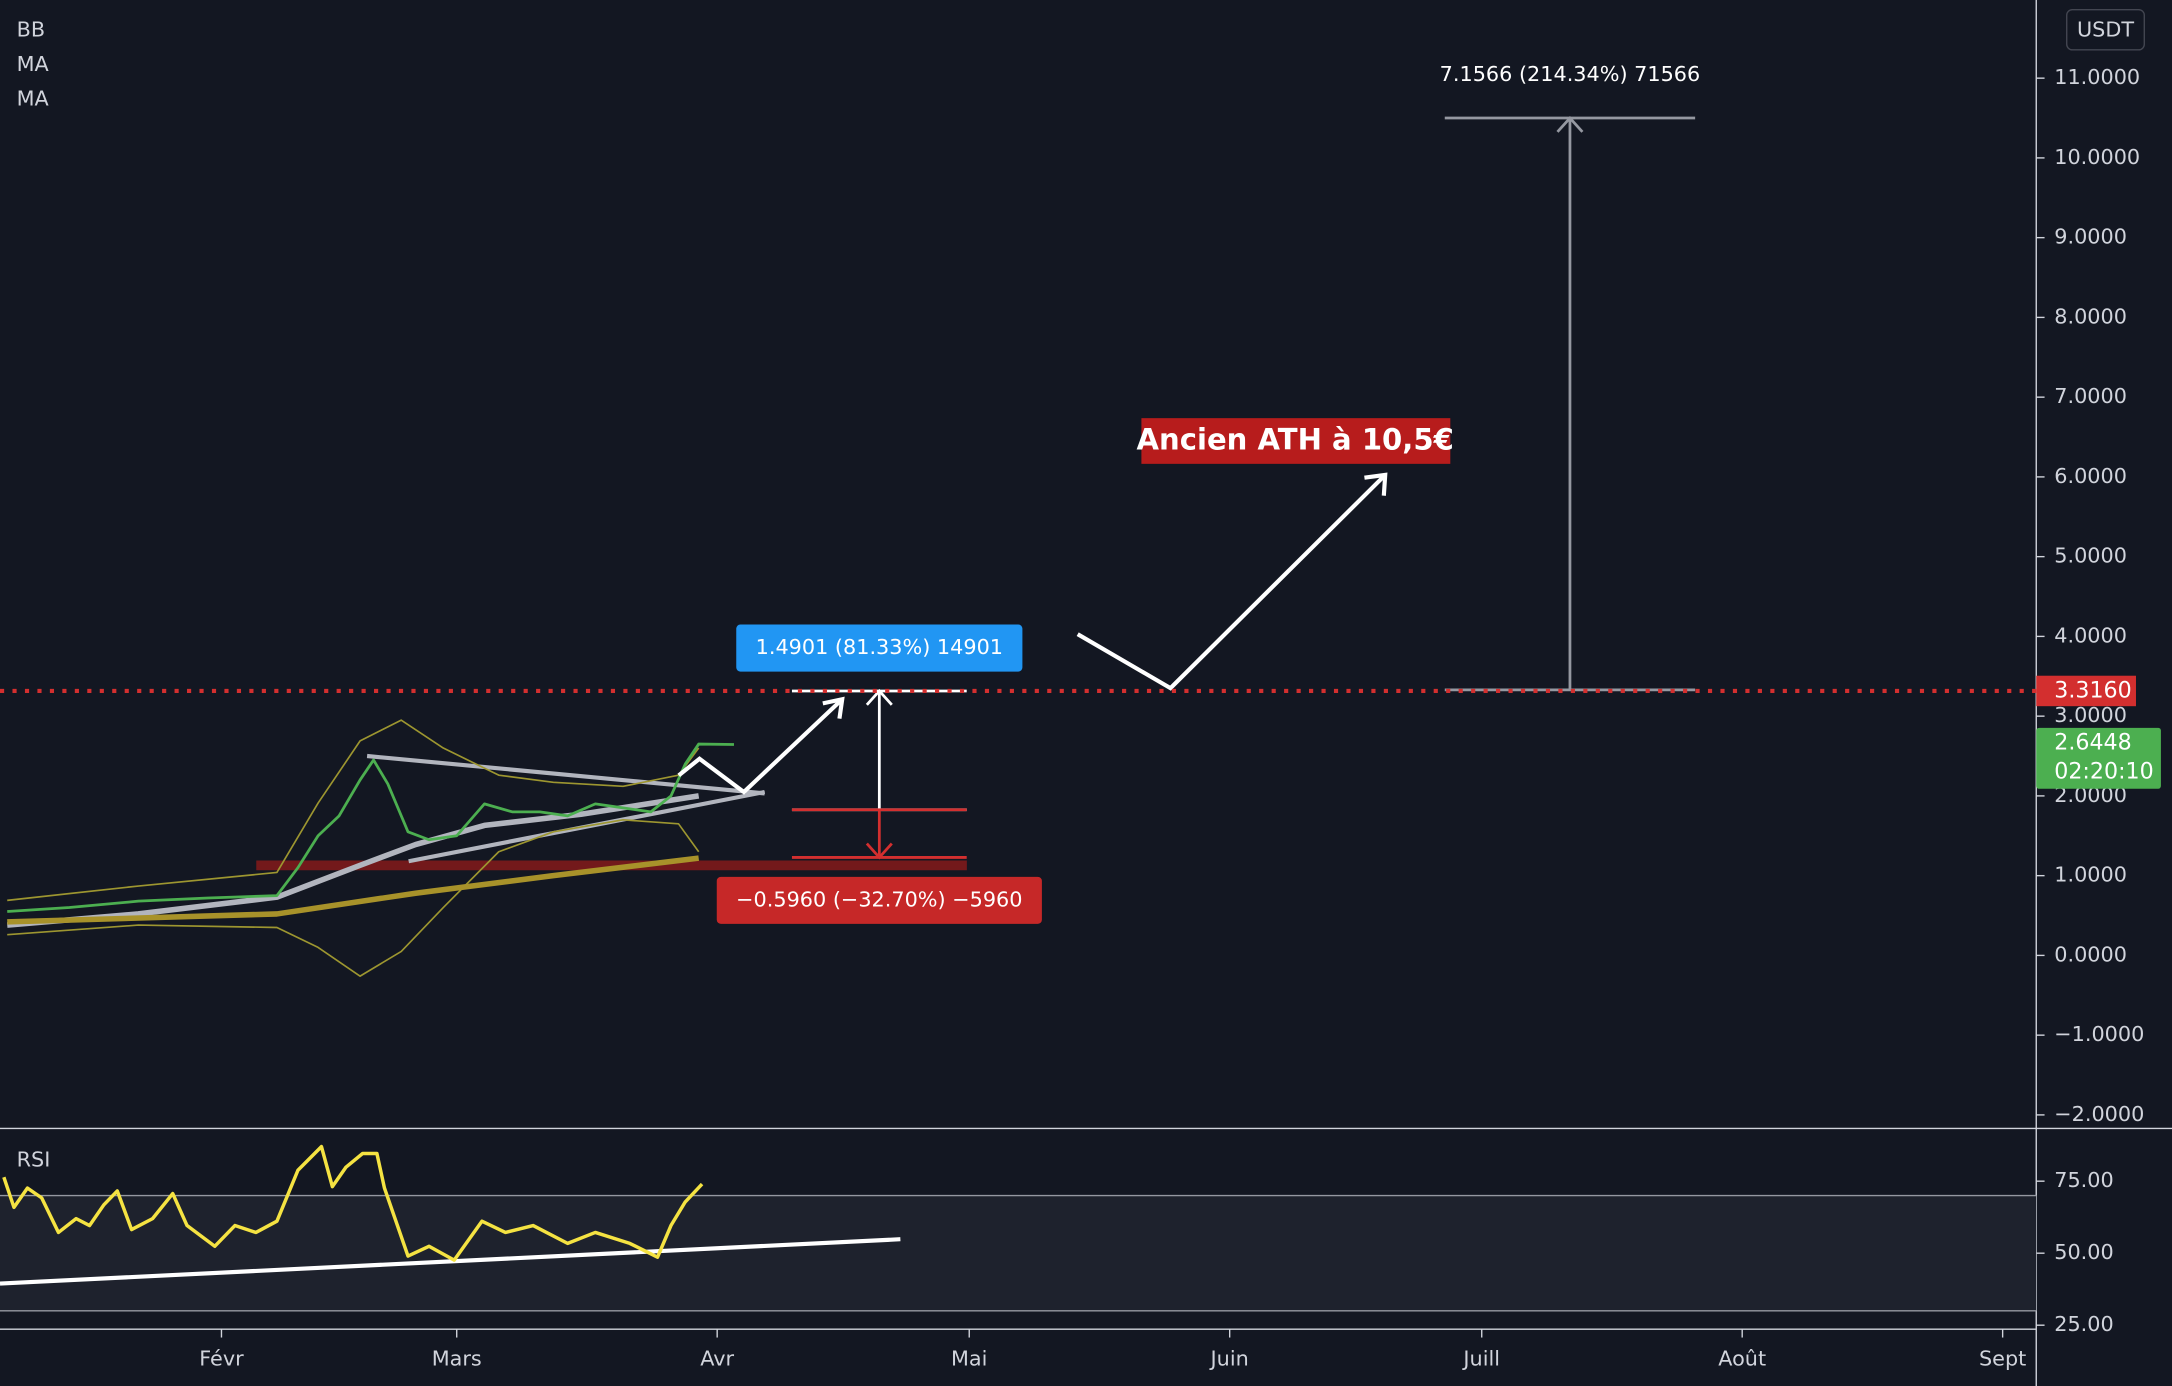 The width and height of the screenshot is (2172, 1386). Describe the element at coordinates (717, 1359) in the screenshot. I see `x-tick-label: Avr` at that location.